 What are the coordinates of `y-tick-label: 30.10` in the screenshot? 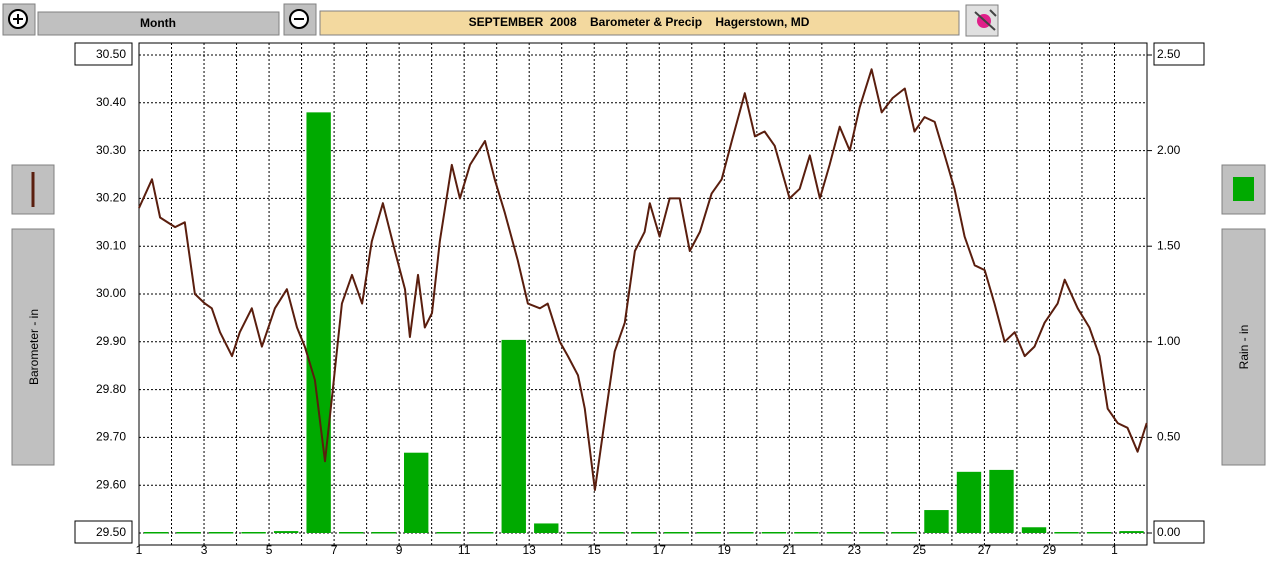 It's located at (111, 245).